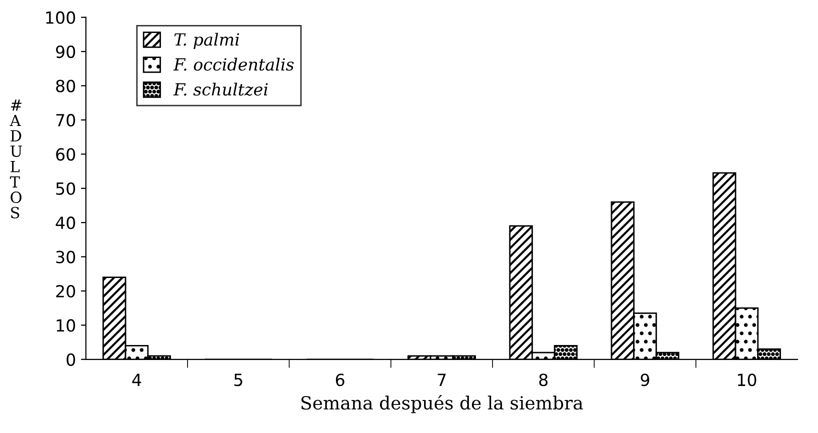  I want to click on y-axis-title: # A D U L T O S, so click(16, 159).